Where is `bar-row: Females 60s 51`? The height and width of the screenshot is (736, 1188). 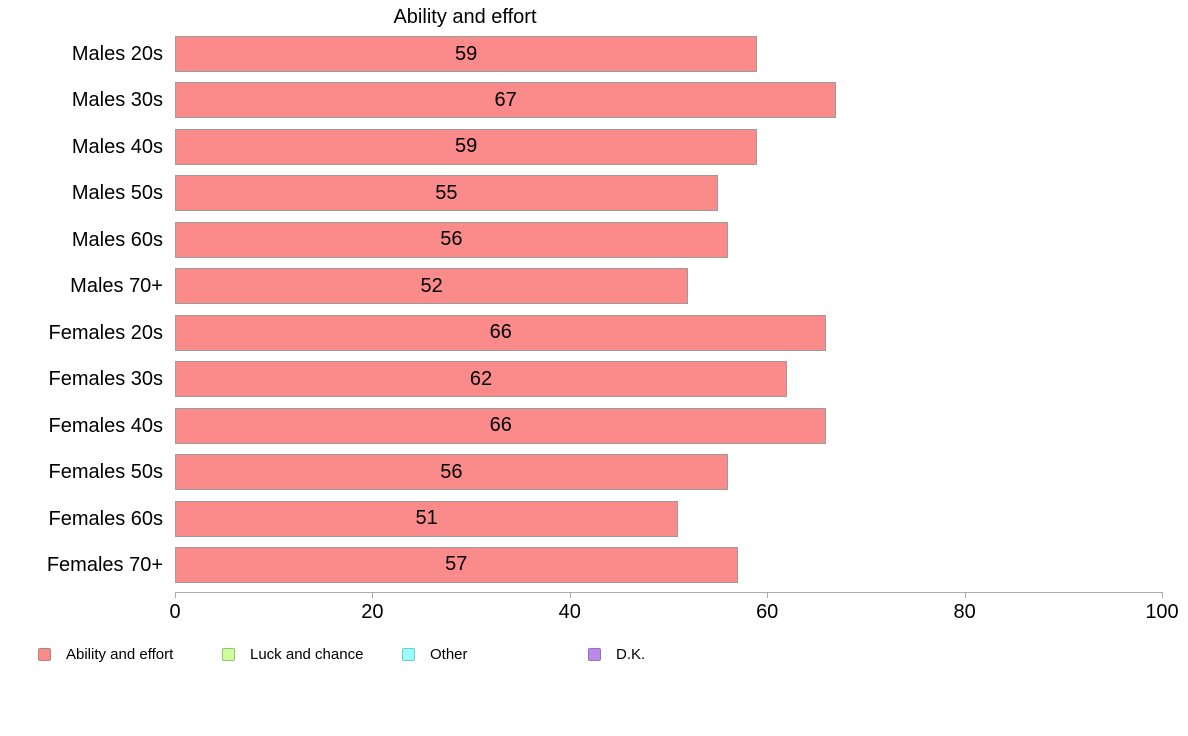
bar-row: Females 60s 51 is located at coordinates (581, 518).